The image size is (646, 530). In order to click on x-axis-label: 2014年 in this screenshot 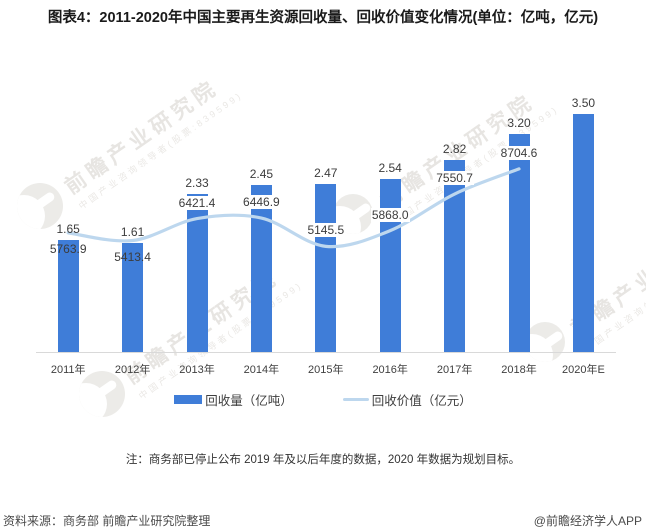, I will do `click(261, 370)`.